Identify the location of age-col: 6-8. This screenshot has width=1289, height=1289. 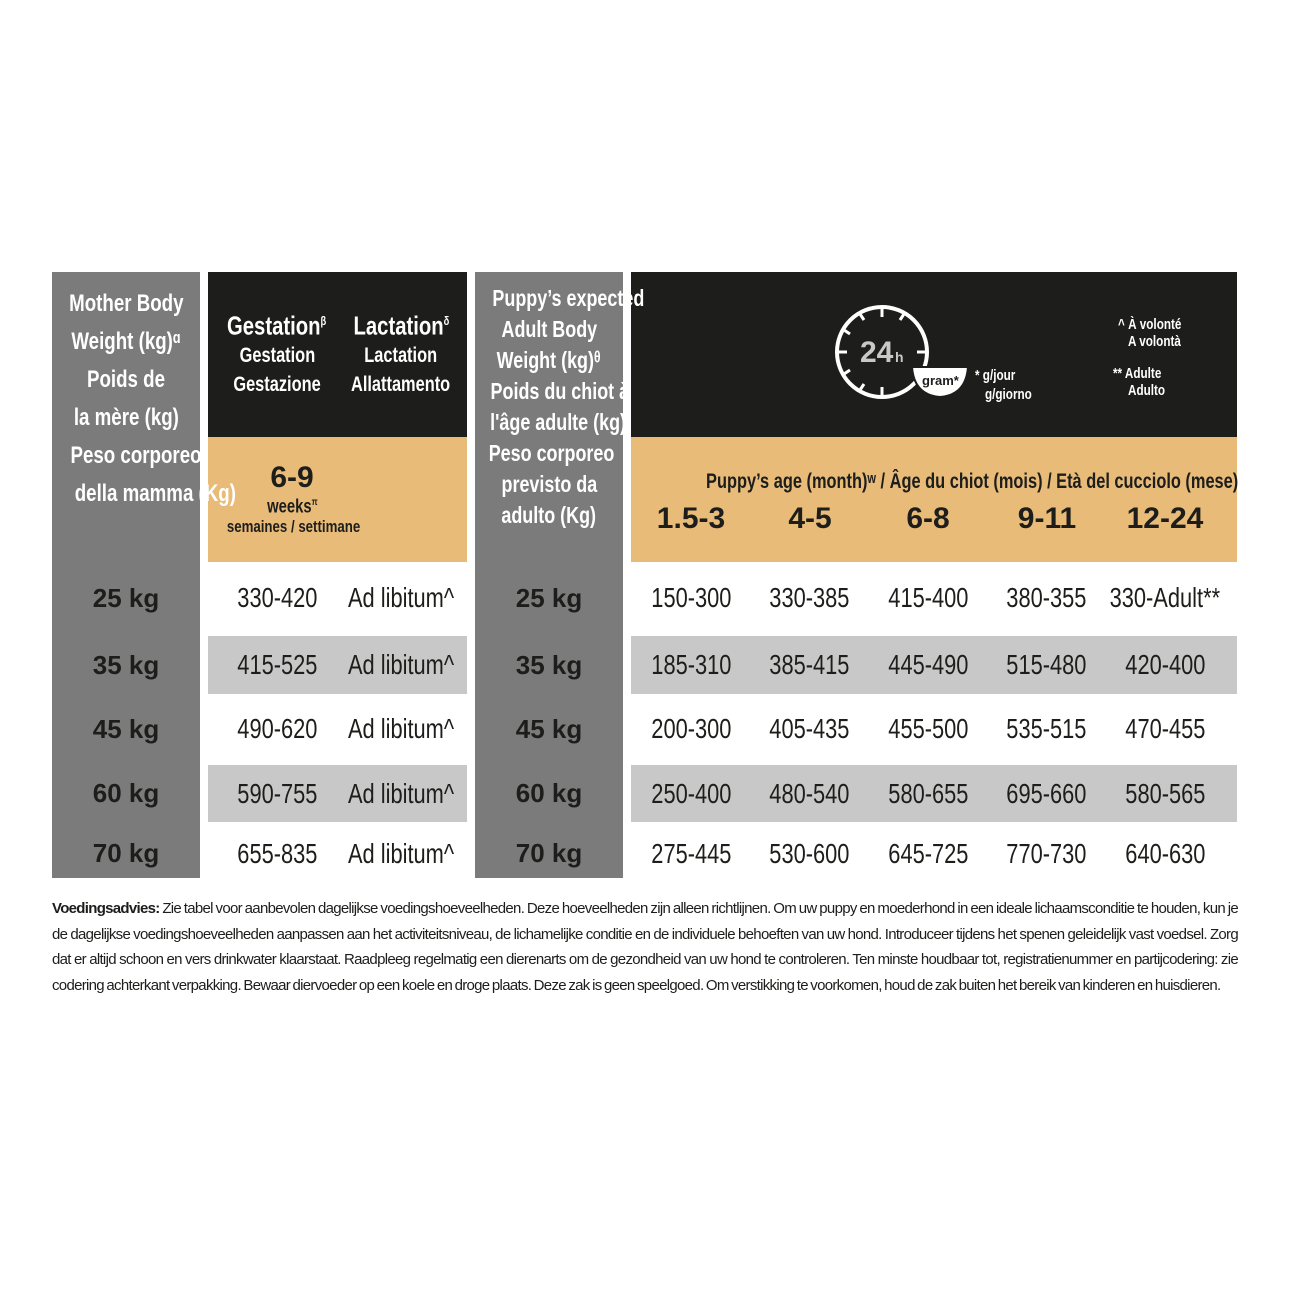
(928, 518).